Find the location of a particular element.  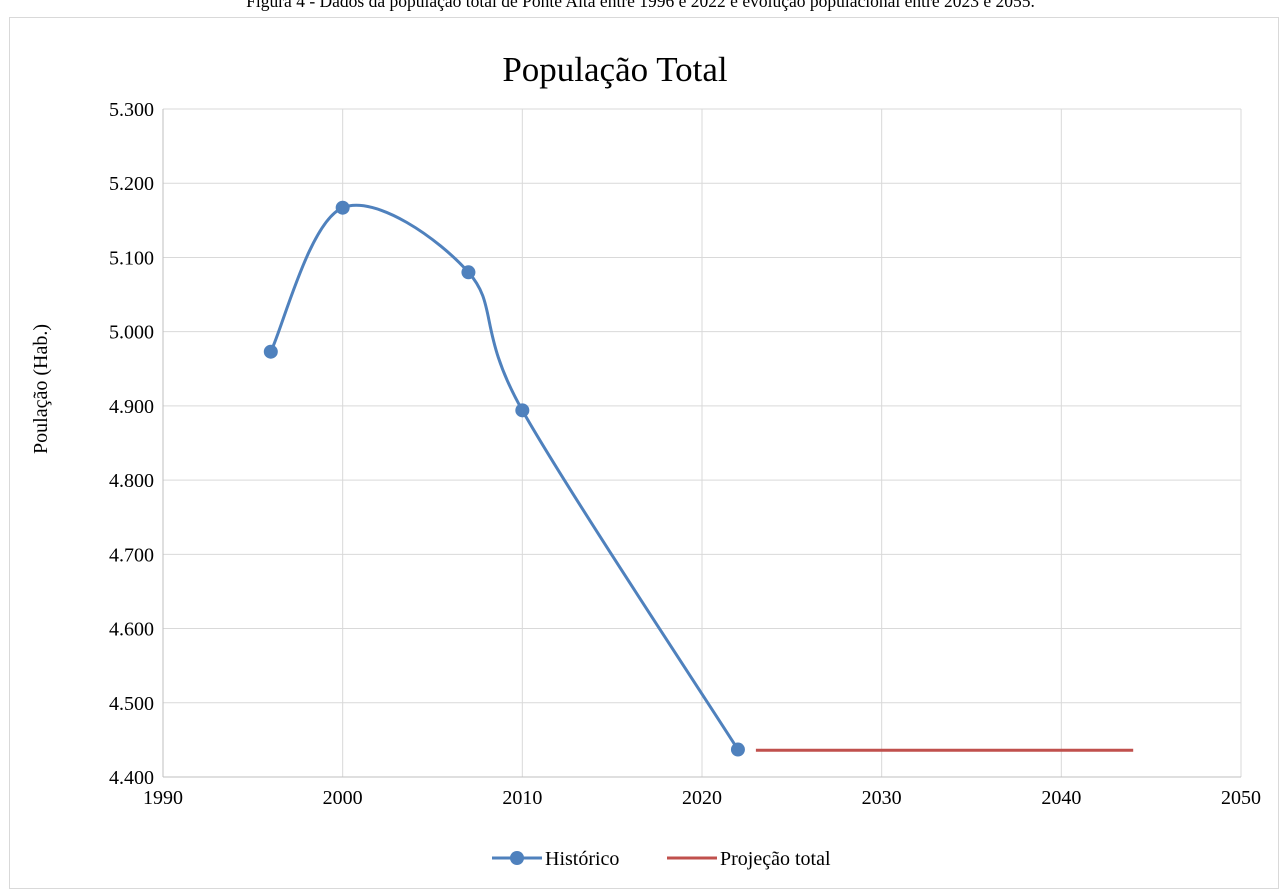

y-tick-label: 5.300 is located at coordinates (131, 110).